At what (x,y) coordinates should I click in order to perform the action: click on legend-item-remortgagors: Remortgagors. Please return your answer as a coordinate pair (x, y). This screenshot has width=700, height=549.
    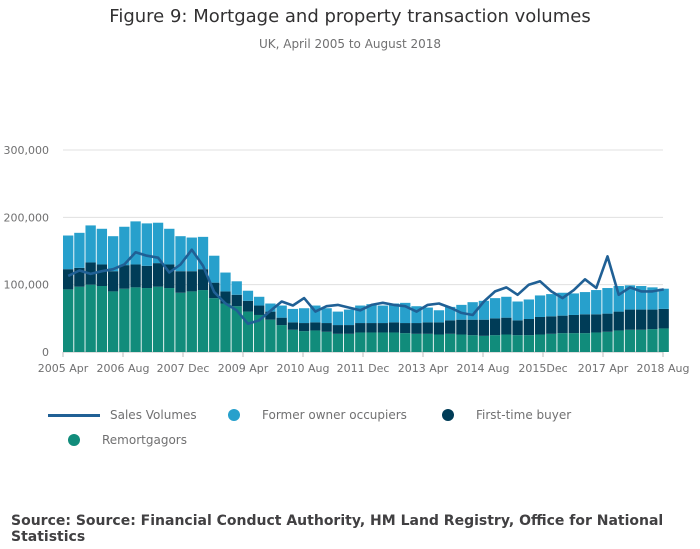
    Looking at the image, I should click on (127, 440).